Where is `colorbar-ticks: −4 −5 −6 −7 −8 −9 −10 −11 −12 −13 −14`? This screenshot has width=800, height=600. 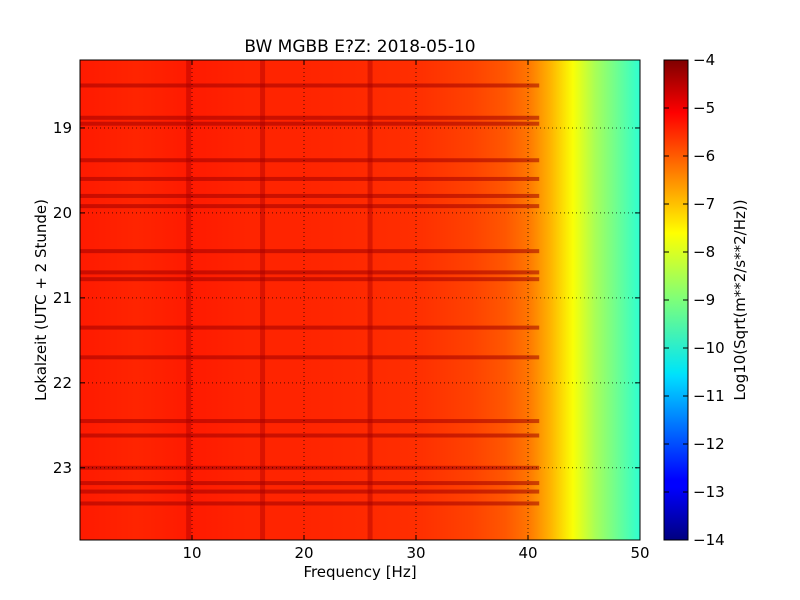 colorbar-ticks: −4 −5 −6 −7 −8 −9 −10 −11 −12 −13 −14 is located at coordinates (694, 300).